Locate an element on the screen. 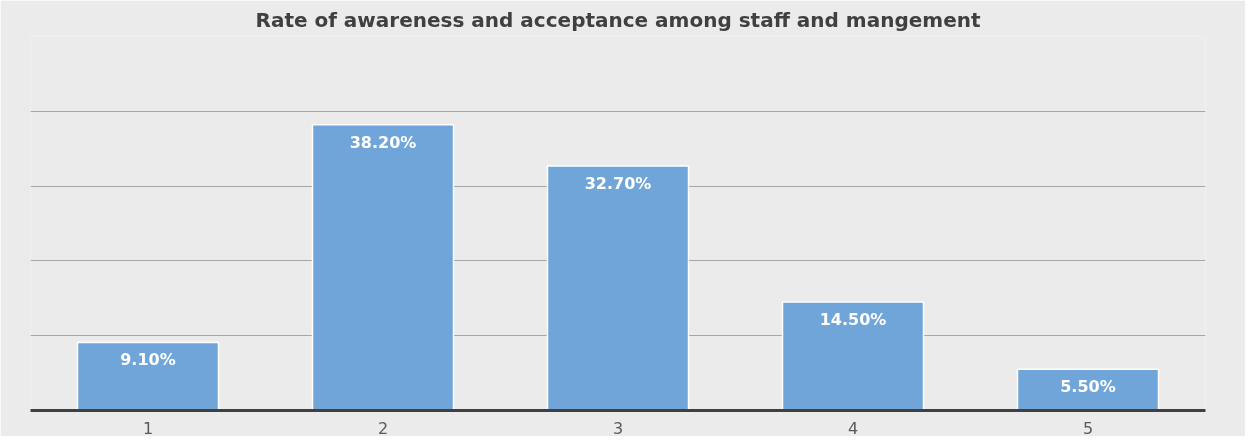  x-tick-label: 1 is located at coordinates (148, 428).